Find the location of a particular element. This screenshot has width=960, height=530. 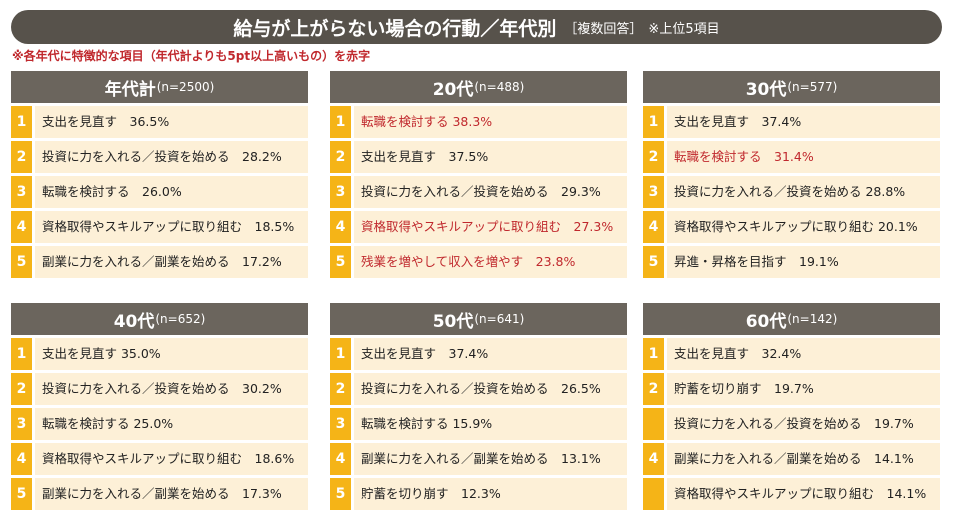

ranking-item-text: 支出を見直す 35.0% is located at coordinates (171, 354).